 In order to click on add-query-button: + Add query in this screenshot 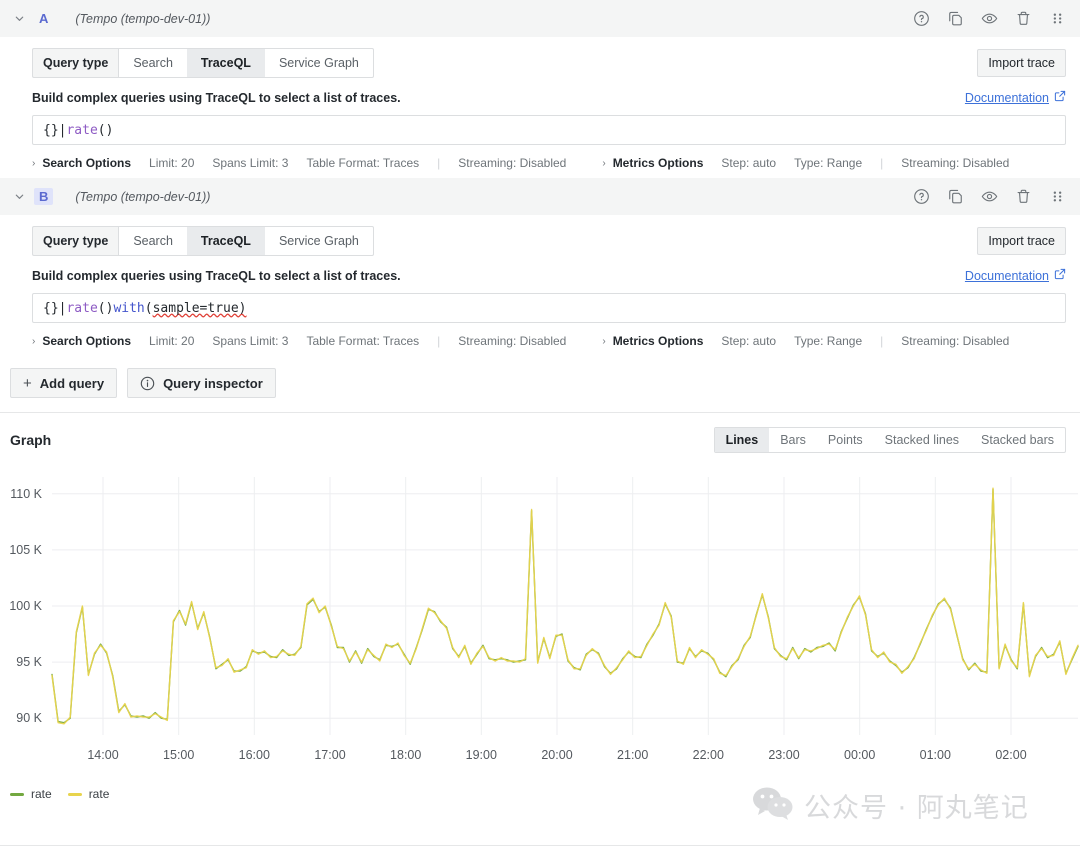, I will do `click(64, 383)`.